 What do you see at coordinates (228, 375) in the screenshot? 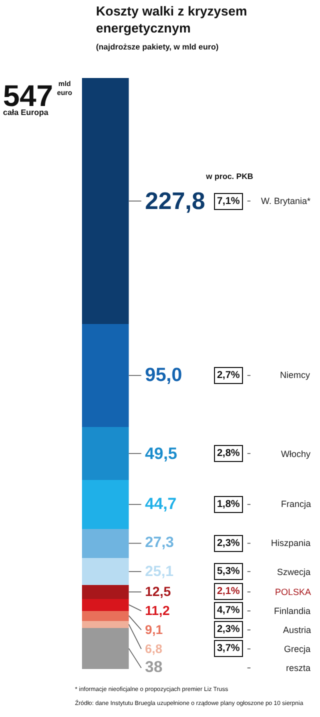
I see `text: 2,7%` at bounding box center [228, 375].